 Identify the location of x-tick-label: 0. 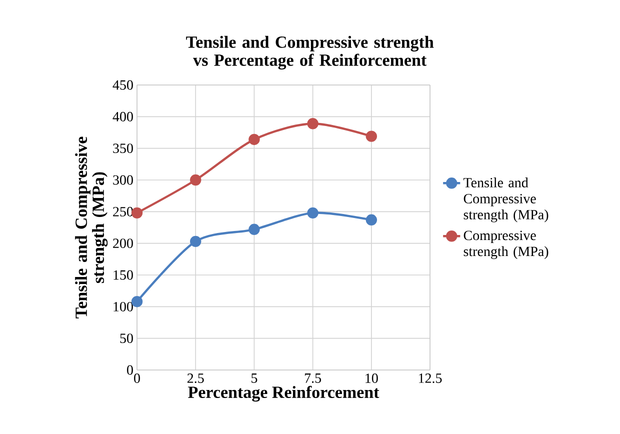
(137, 378).